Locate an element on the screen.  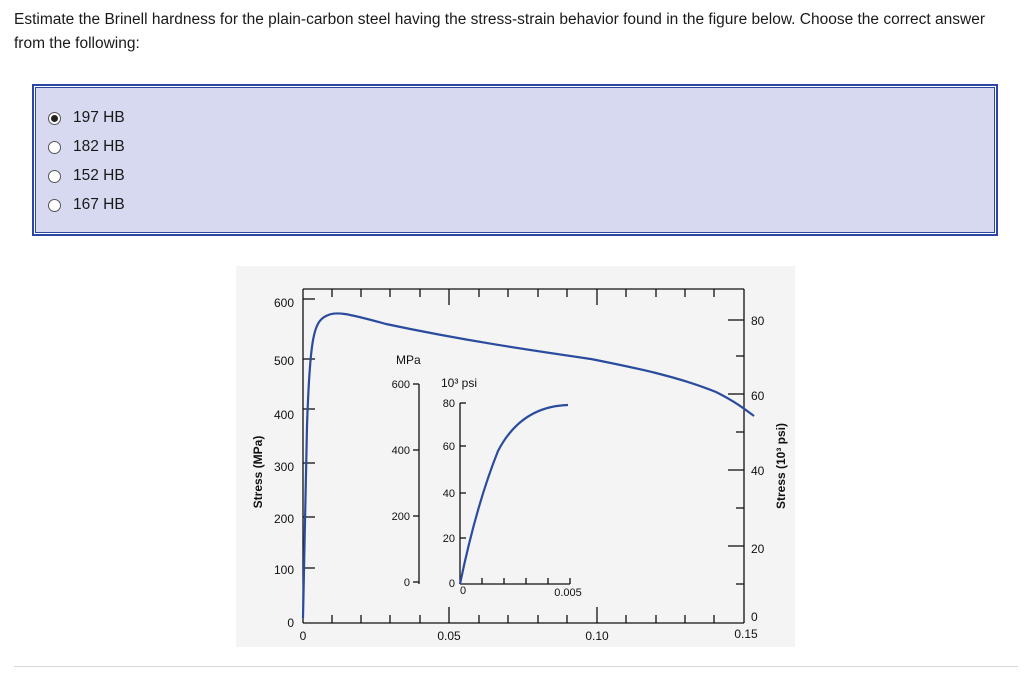
left-tick-100: 100 is located at coordinates (284, 570).